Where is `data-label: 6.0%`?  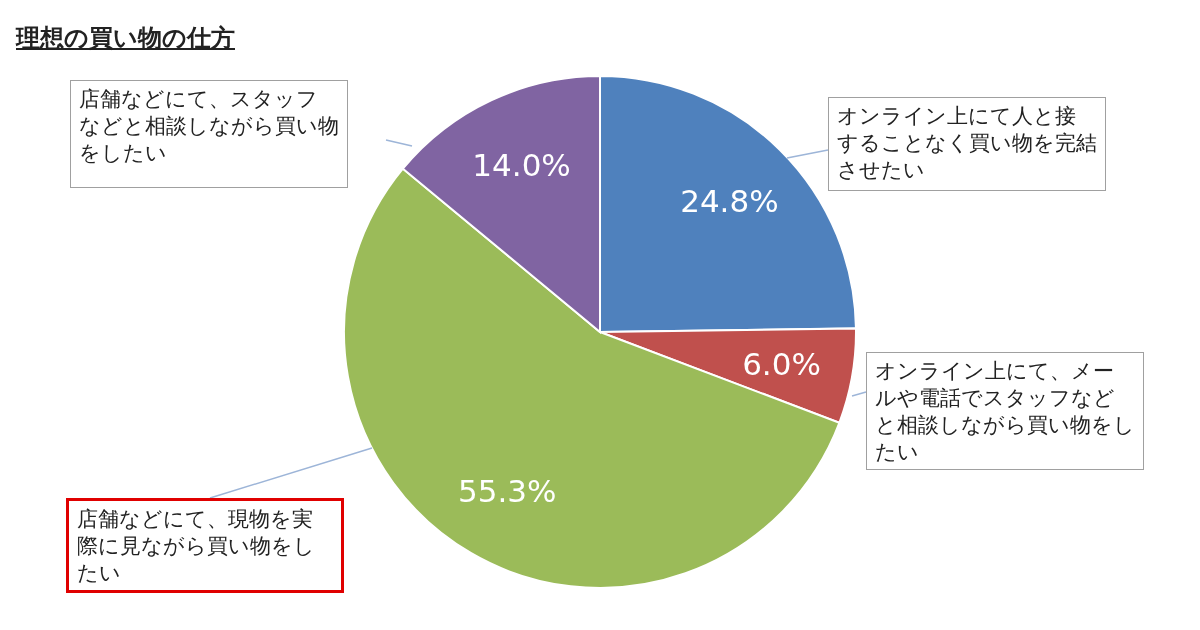
data-label: 6.0% is located at coordinates (781, 363).